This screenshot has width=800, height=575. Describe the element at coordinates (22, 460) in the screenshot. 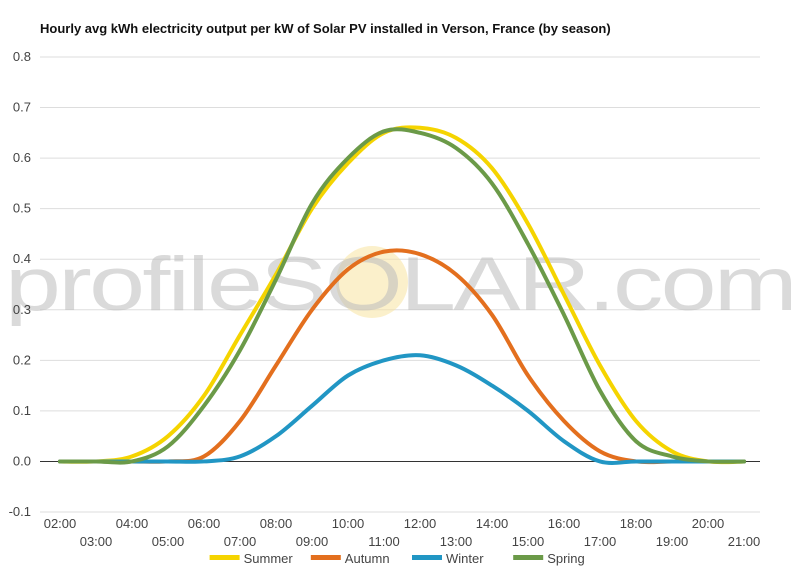

I see `y-tick-label: 0.0` at that location.